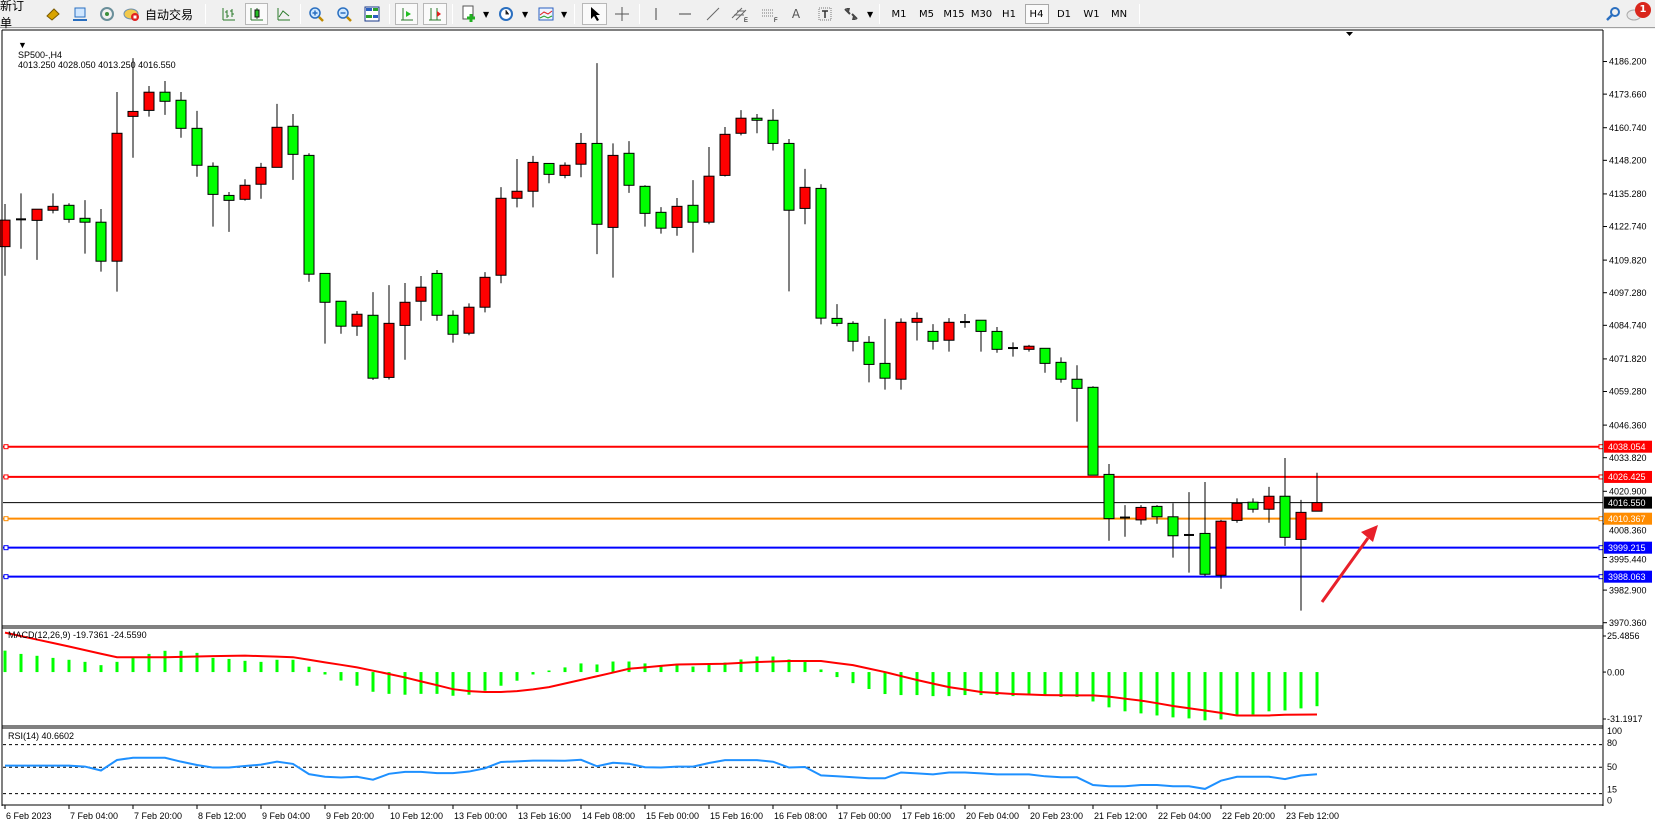 Image resolution: width=1655 pixels, height=828 pixels. I want to click on vertical-line-tool, so click(656, 14).